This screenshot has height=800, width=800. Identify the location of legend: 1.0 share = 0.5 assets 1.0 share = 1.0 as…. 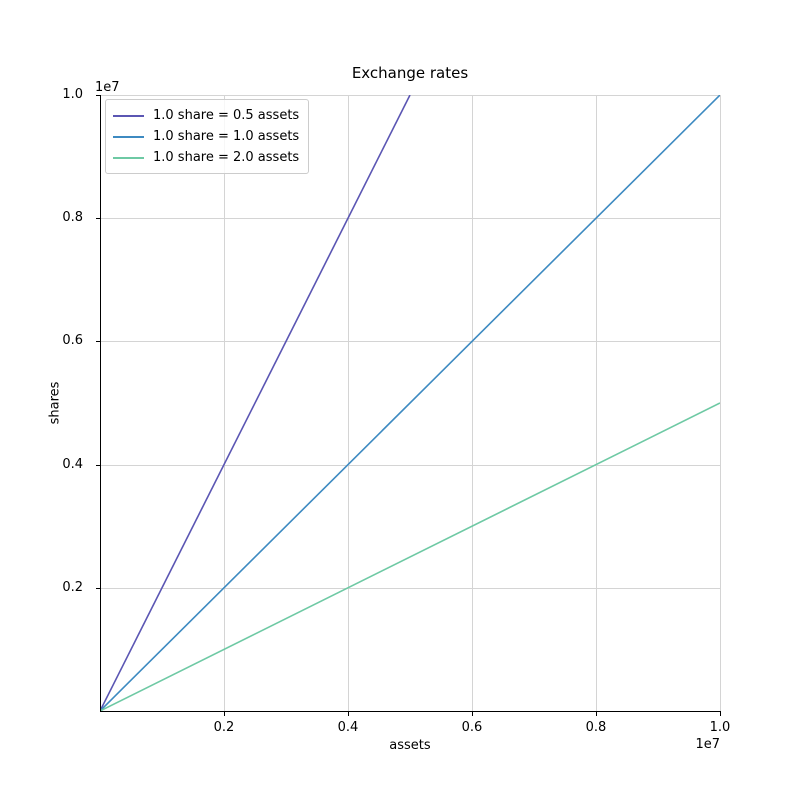
(207, 136).